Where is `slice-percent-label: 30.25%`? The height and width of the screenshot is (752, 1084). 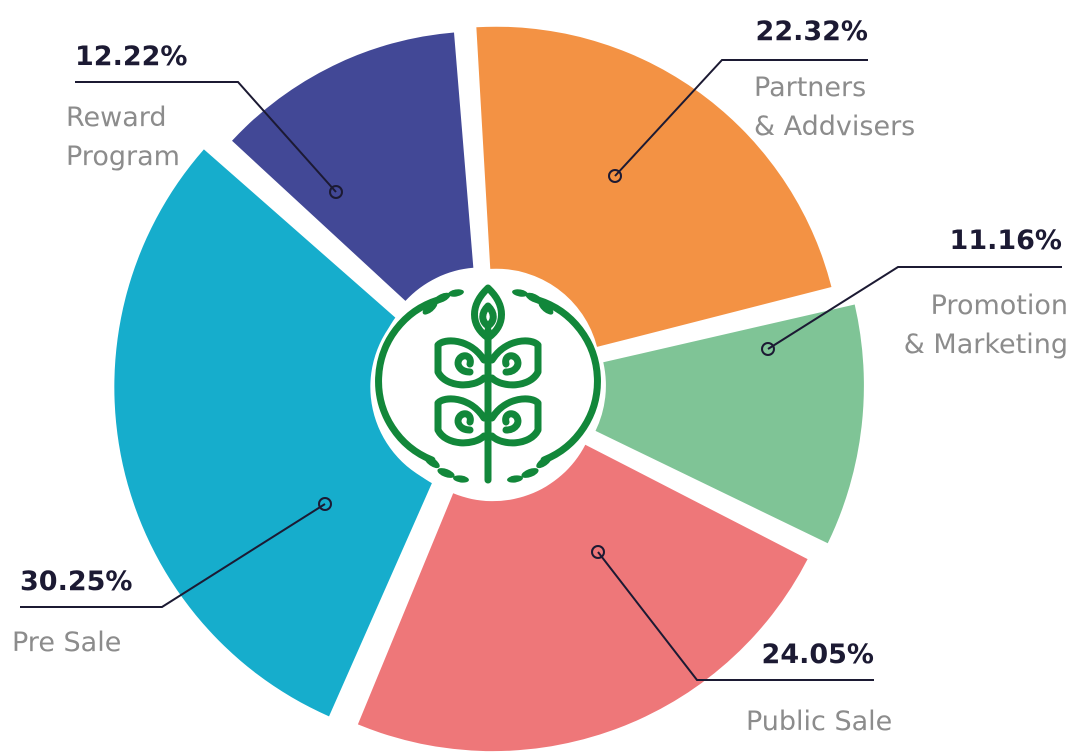 slice-percent-label: 30.25% is located at coordinates (76, 581).